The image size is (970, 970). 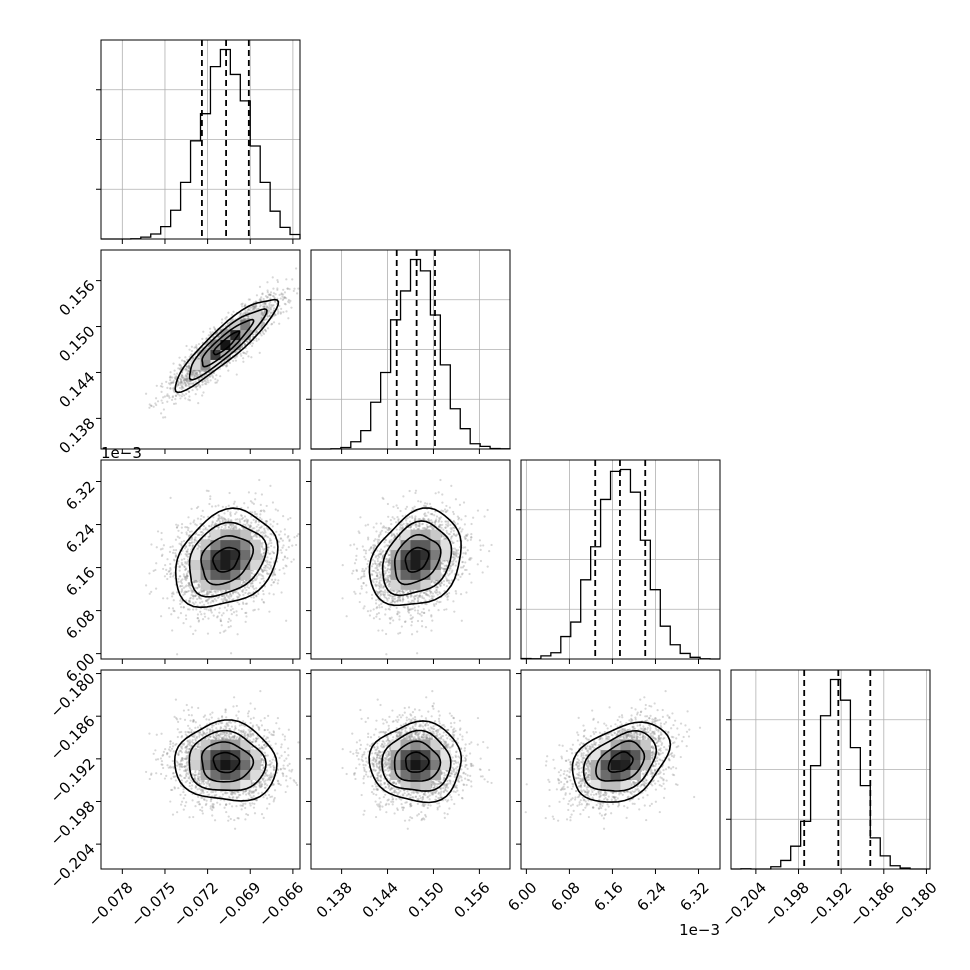 What do you see at coordinates (200, 349) in the screenshot?
I see `panel-frame` at bounding box center [200, 349].